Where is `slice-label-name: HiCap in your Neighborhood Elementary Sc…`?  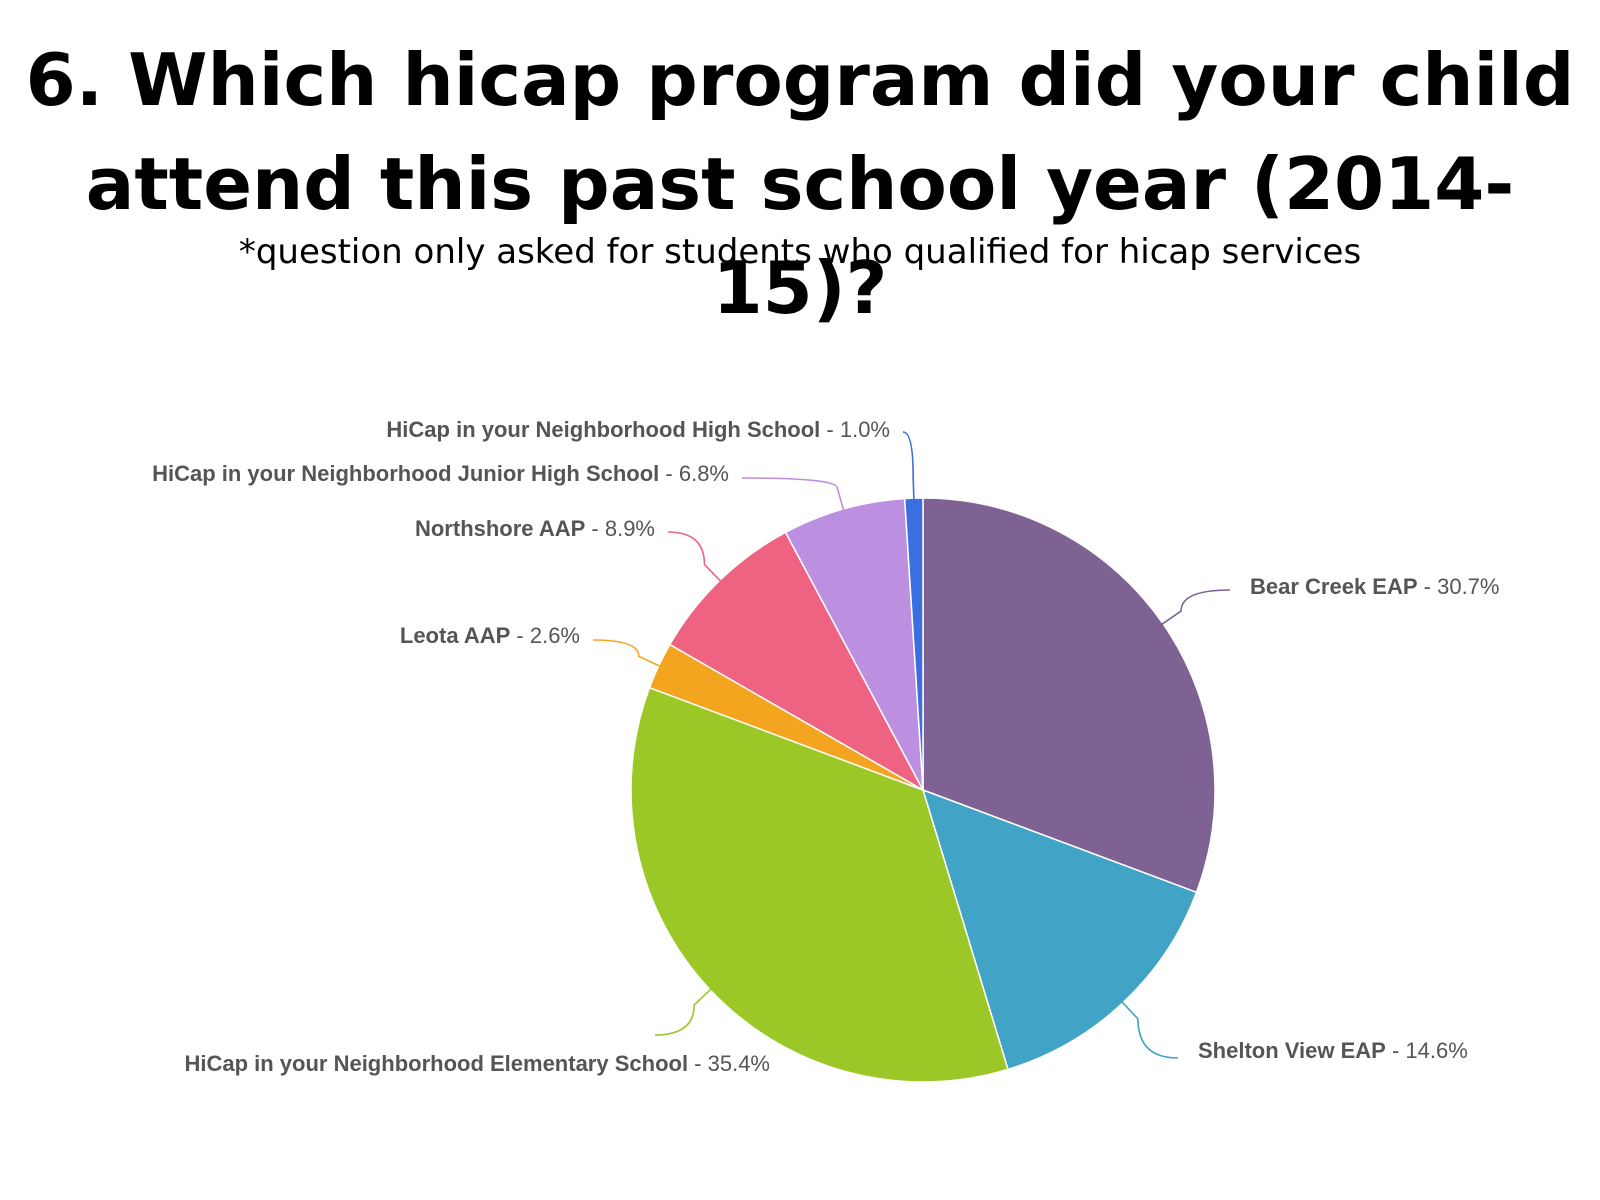 slice-label-name: HiCap in your Neighborhood Elementary Sc… is located at coordinates (436, 1063).